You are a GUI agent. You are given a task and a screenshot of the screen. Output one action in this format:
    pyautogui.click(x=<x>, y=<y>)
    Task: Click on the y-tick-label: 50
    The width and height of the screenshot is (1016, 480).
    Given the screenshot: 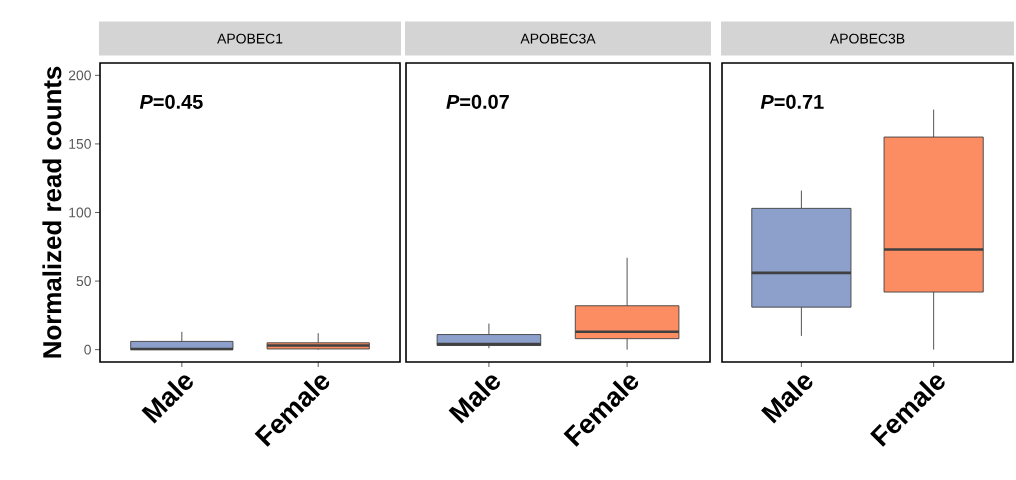 What is the action you would take?
    pyautogui.click(x=83, y=281)
    